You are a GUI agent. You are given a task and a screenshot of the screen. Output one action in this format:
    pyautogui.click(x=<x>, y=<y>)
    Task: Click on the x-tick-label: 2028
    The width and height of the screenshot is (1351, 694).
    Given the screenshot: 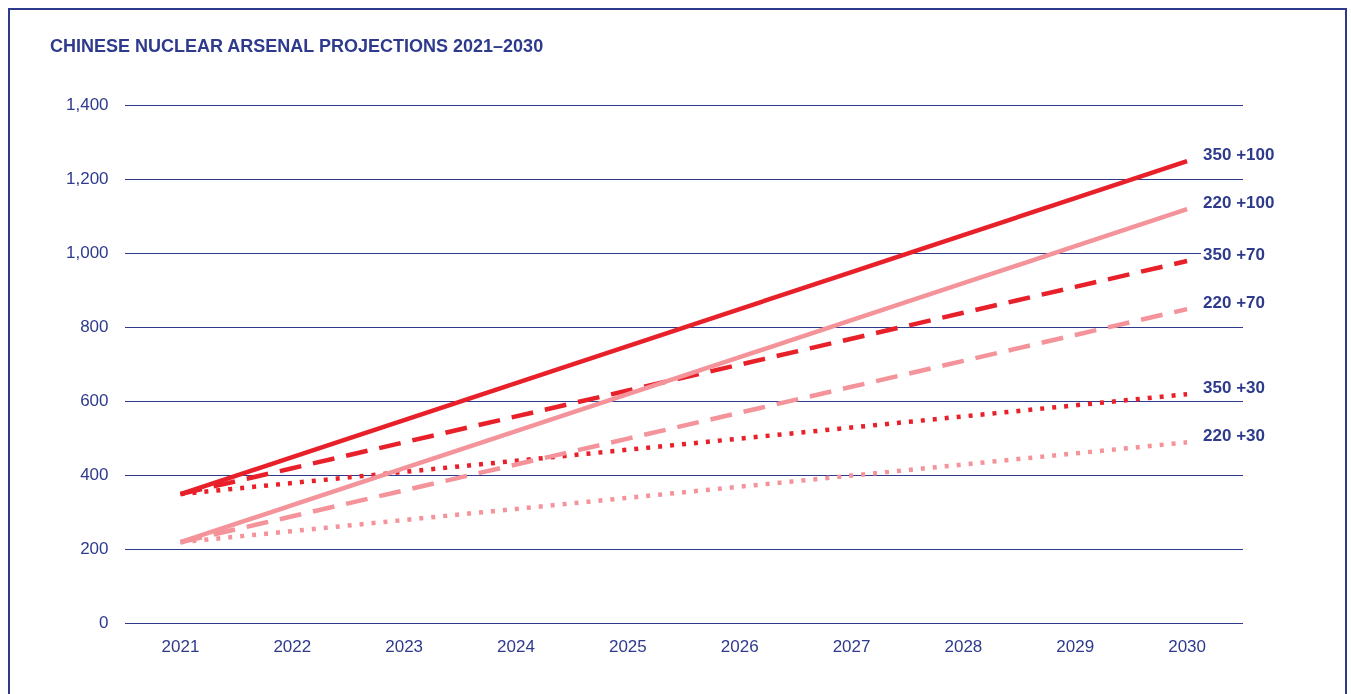 What is the action you would take?
    pyautogui.click(x=963, y=647)
    